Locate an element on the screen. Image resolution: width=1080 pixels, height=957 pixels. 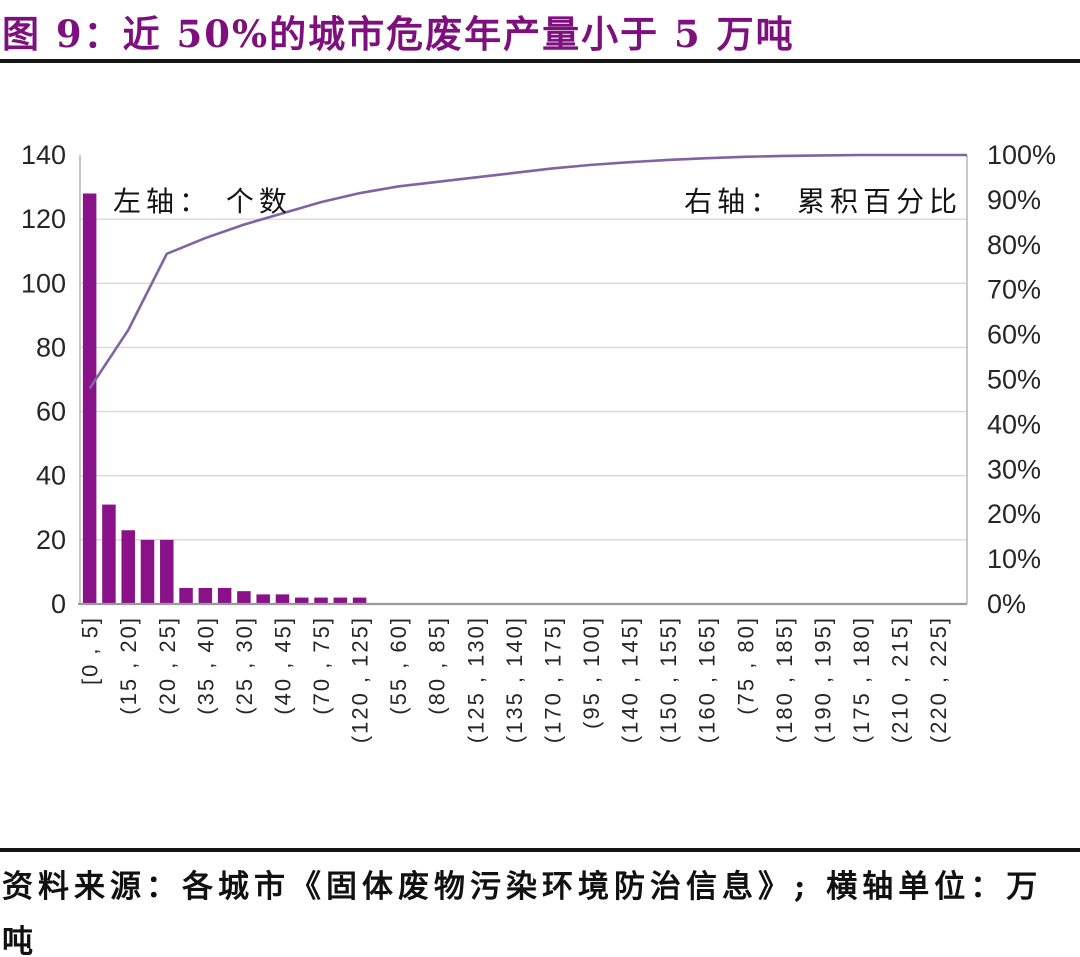
x-axis-tick-label: (140 , 145] is located at coordinates (630, 679).